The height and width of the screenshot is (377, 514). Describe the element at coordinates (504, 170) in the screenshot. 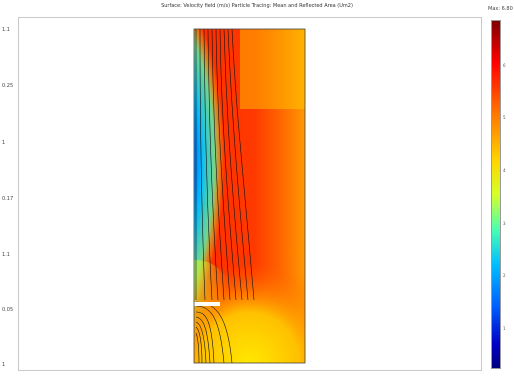

I see `colorbar-tick: 4` at that location.